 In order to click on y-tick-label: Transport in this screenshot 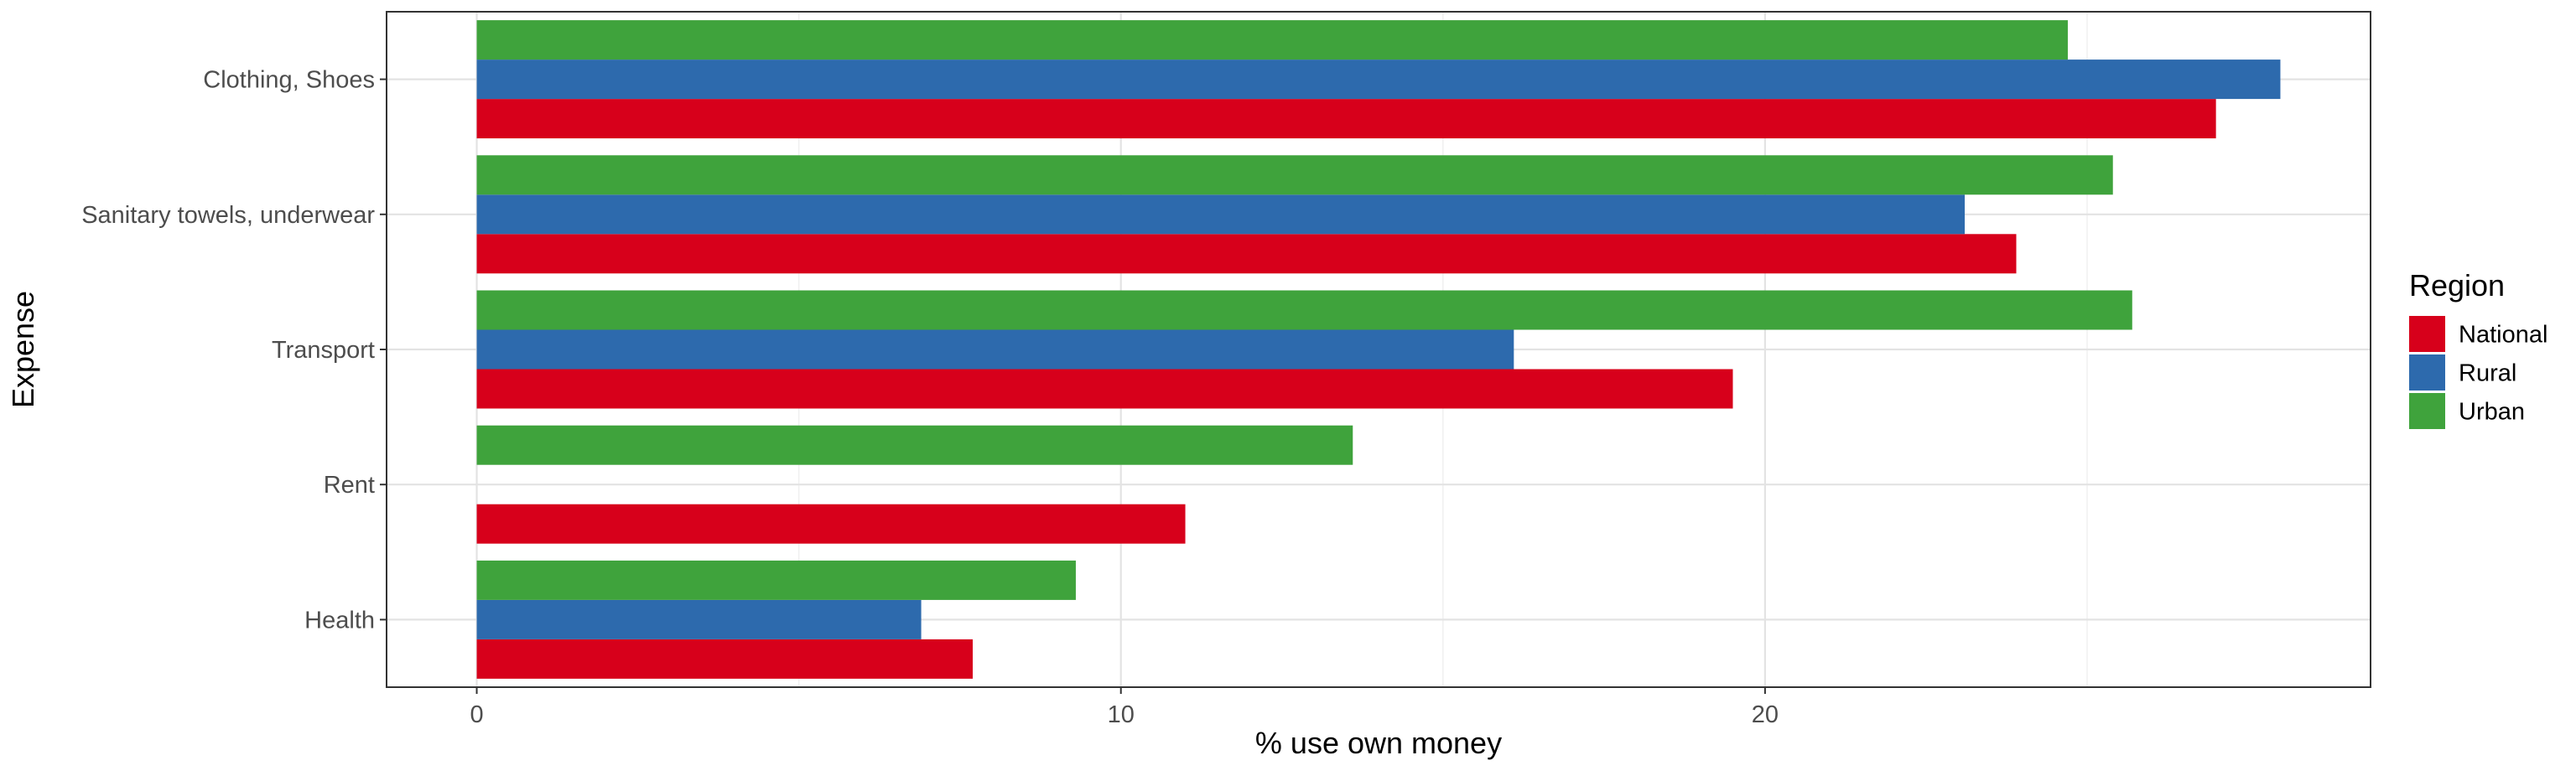, I will do `click(323, 351)`.